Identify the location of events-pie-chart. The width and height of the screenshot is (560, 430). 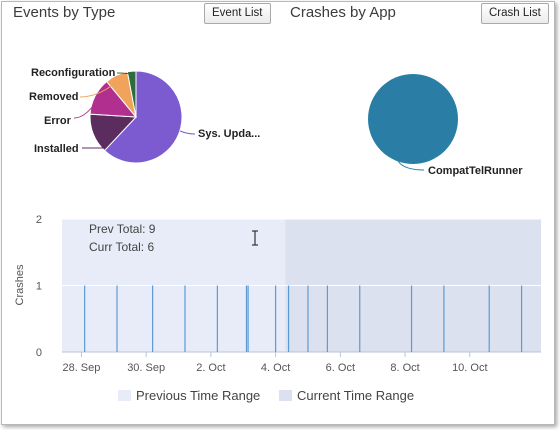
(136, 117).